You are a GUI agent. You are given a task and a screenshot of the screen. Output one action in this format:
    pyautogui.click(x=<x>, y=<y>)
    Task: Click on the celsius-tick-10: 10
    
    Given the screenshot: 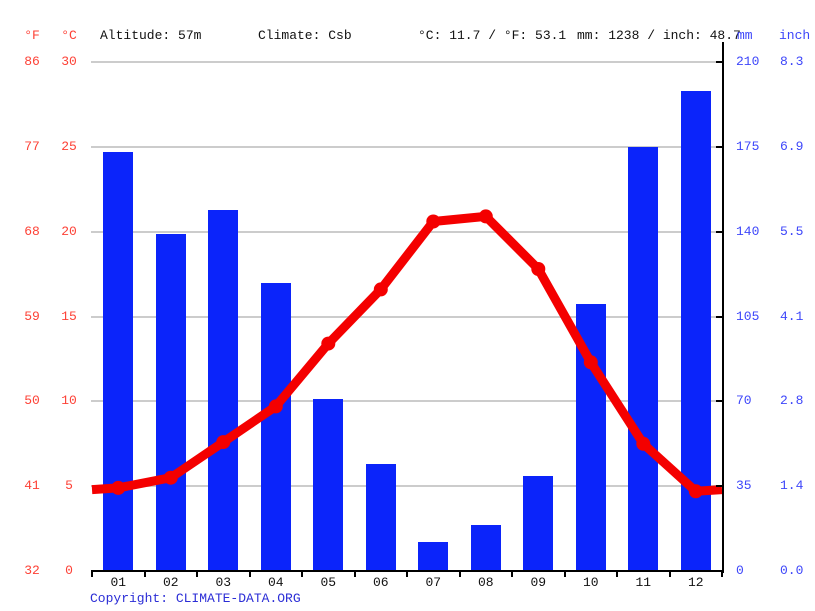 What is the action you would take?
    pyautogui.click(x=69, y=401)
    